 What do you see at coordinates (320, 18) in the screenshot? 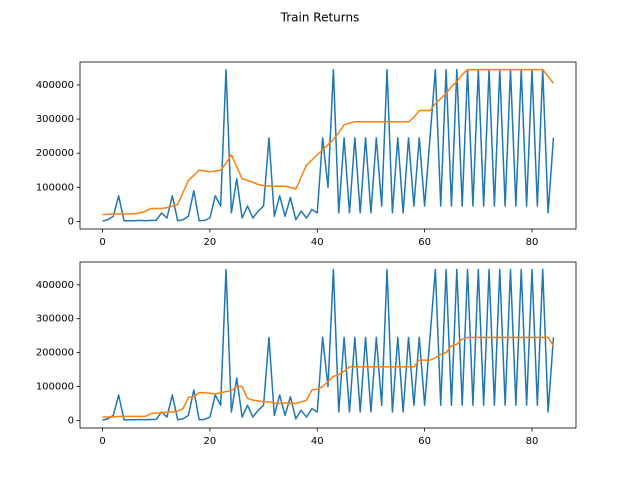
I see `figure-title: Train Returns` at bounding box center [320, 18].